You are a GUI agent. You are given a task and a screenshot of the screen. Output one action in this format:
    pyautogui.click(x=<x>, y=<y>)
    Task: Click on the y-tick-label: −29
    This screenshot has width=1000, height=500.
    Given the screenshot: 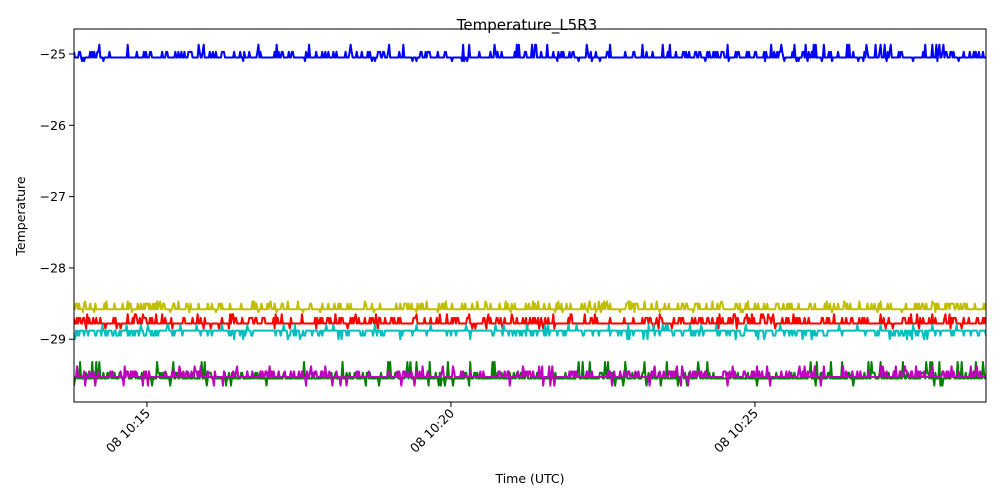 What is the action you would take?
    pyautogui.click(x=53, y=339)
    